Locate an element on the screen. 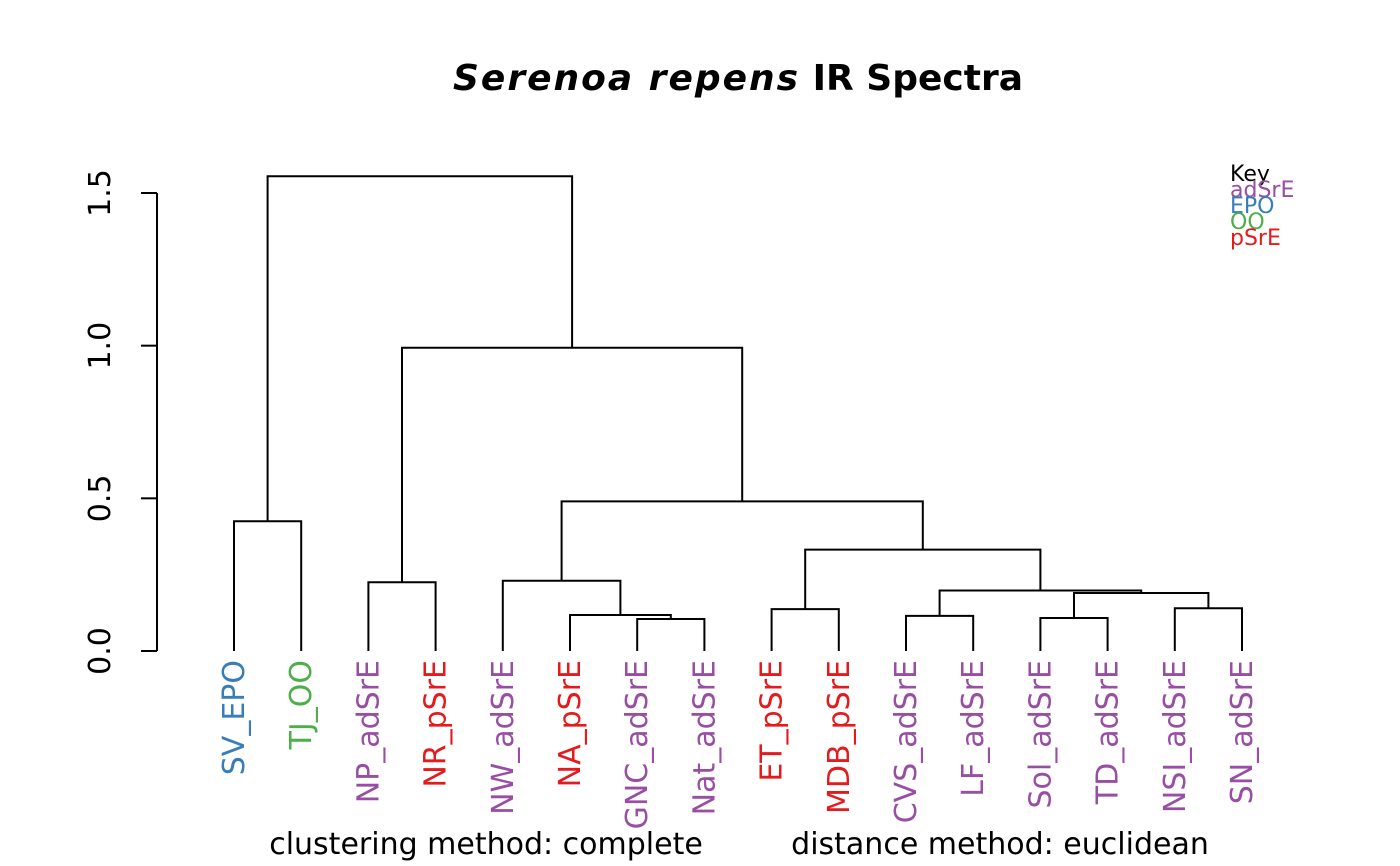 The height and width of the screenshot is (866, 1400). leaf-label: LF_adSrE is located at coordinates (973, 728).